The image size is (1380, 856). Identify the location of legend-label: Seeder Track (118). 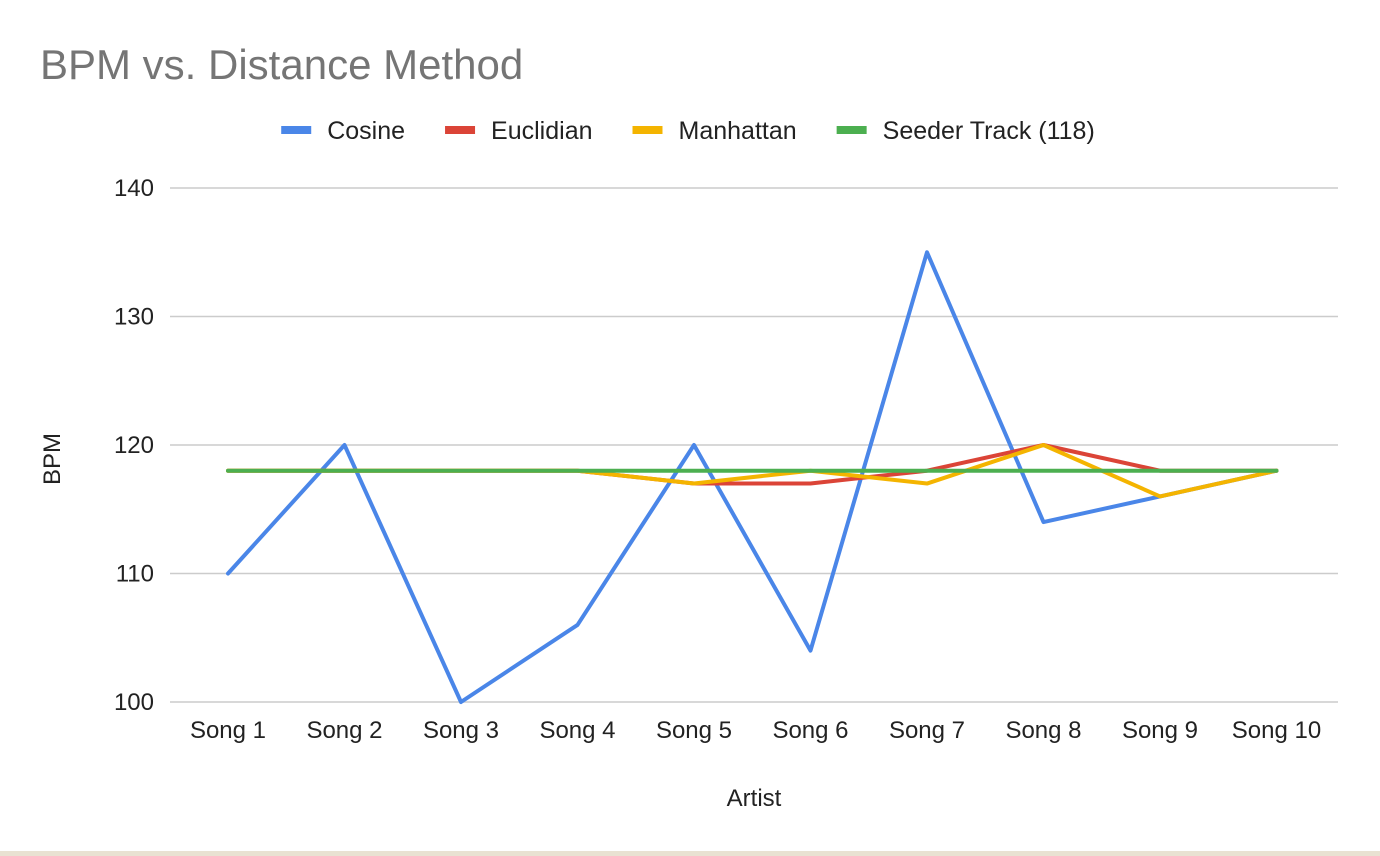
(989, 131).